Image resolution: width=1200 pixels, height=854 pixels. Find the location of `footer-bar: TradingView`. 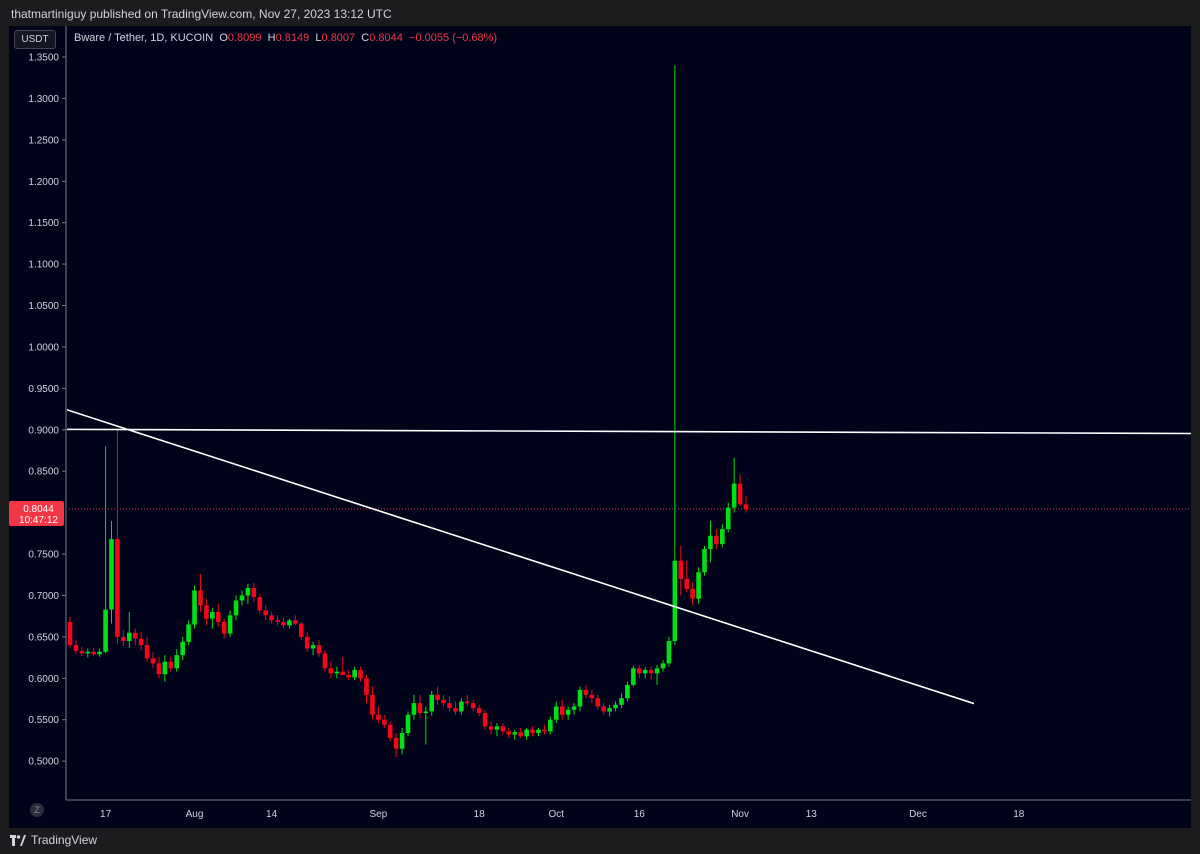

footer-bar: TradingView is located at coordinates (600, 841).